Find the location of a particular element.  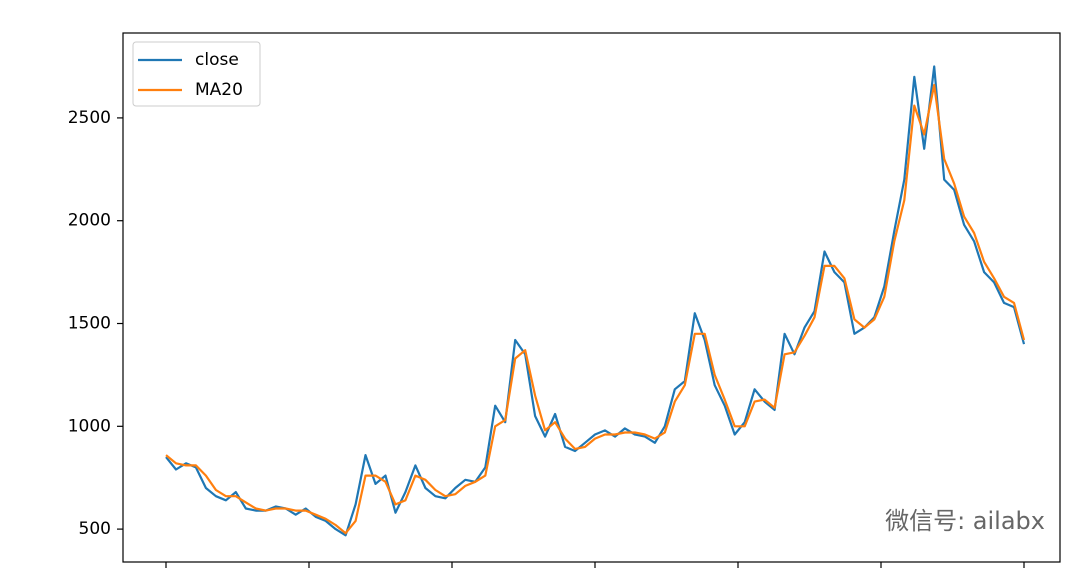

y-tick-label: 2500 is located at coordinates (89, 118).